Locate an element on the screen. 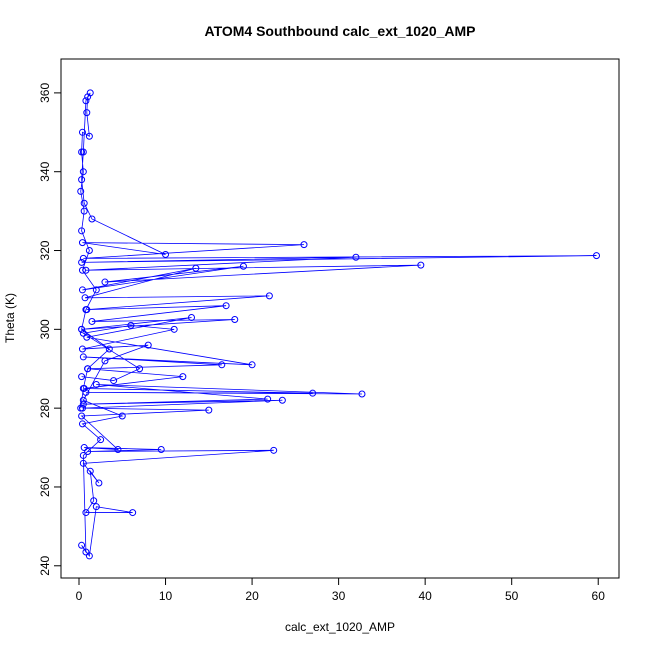 This screenshot has width=650, height=655. y-tick-label: 240 is located at coordinates (45, 565).